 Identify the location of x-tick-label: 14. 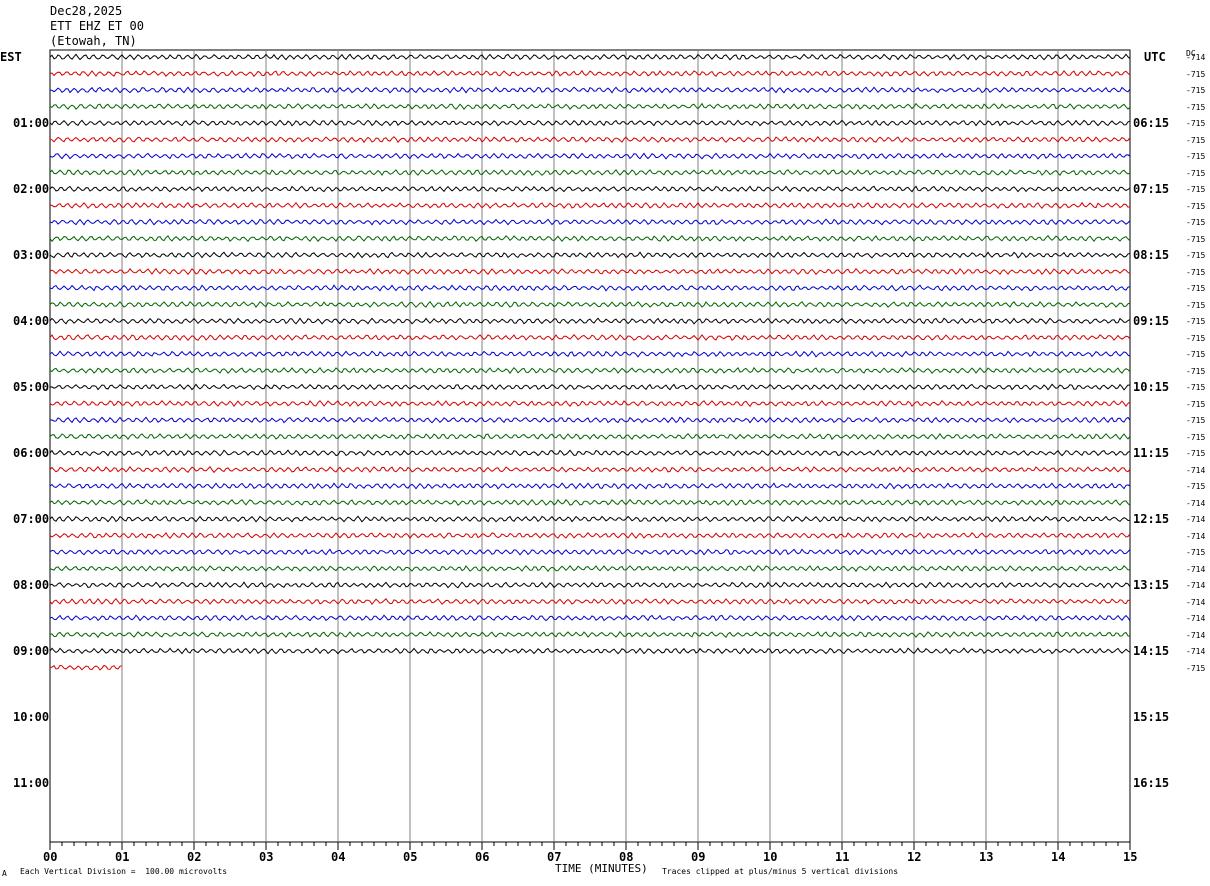
(1058, 857).